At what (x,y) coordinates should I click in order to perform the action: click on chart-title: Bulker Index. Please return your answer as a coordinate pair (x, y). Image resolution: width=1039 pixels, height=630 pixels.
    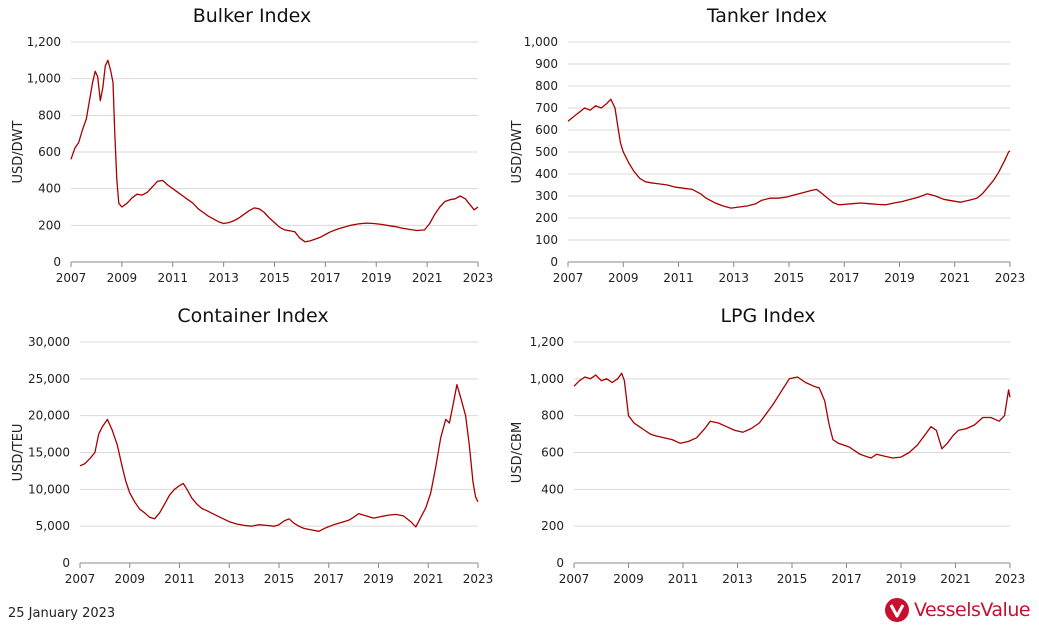
    Looking at the image, I should click on (252, 16).